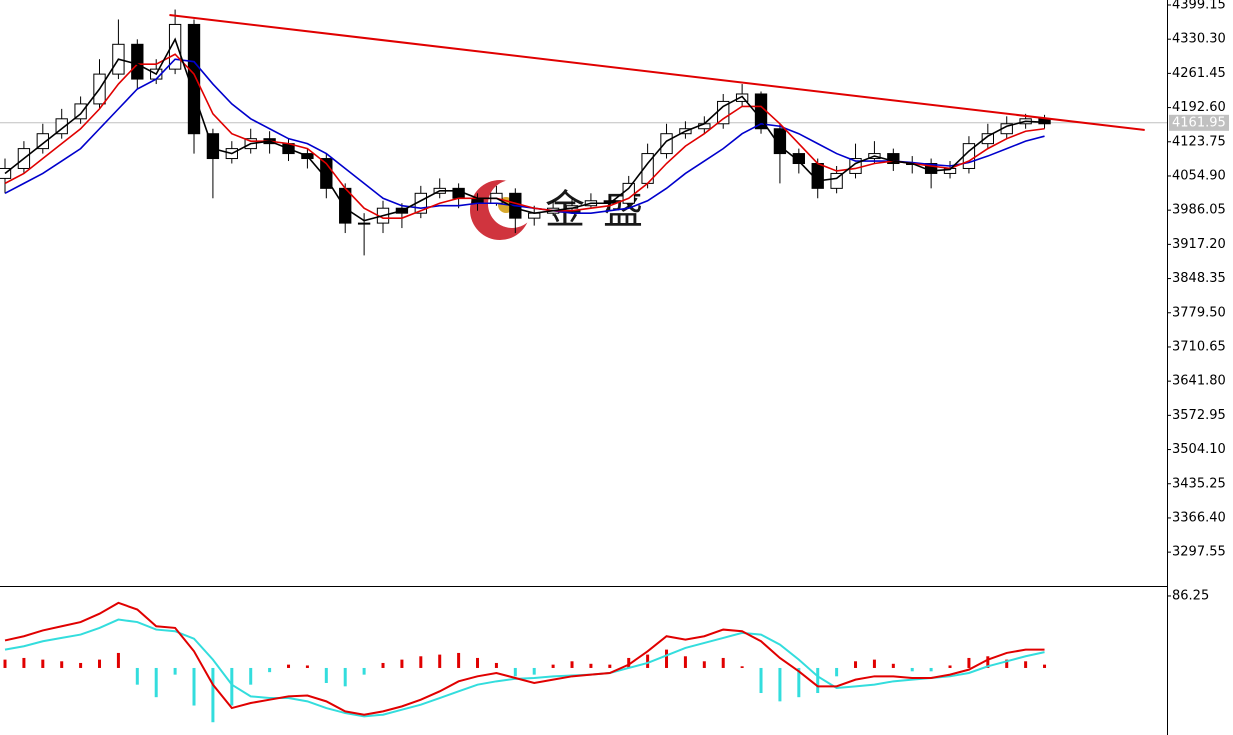 This screenshot has height=735, width=1233. Describe the element at coordinates (1199, 141) in the screenshot. I see `y-tick-label: 4123.75` at that location.